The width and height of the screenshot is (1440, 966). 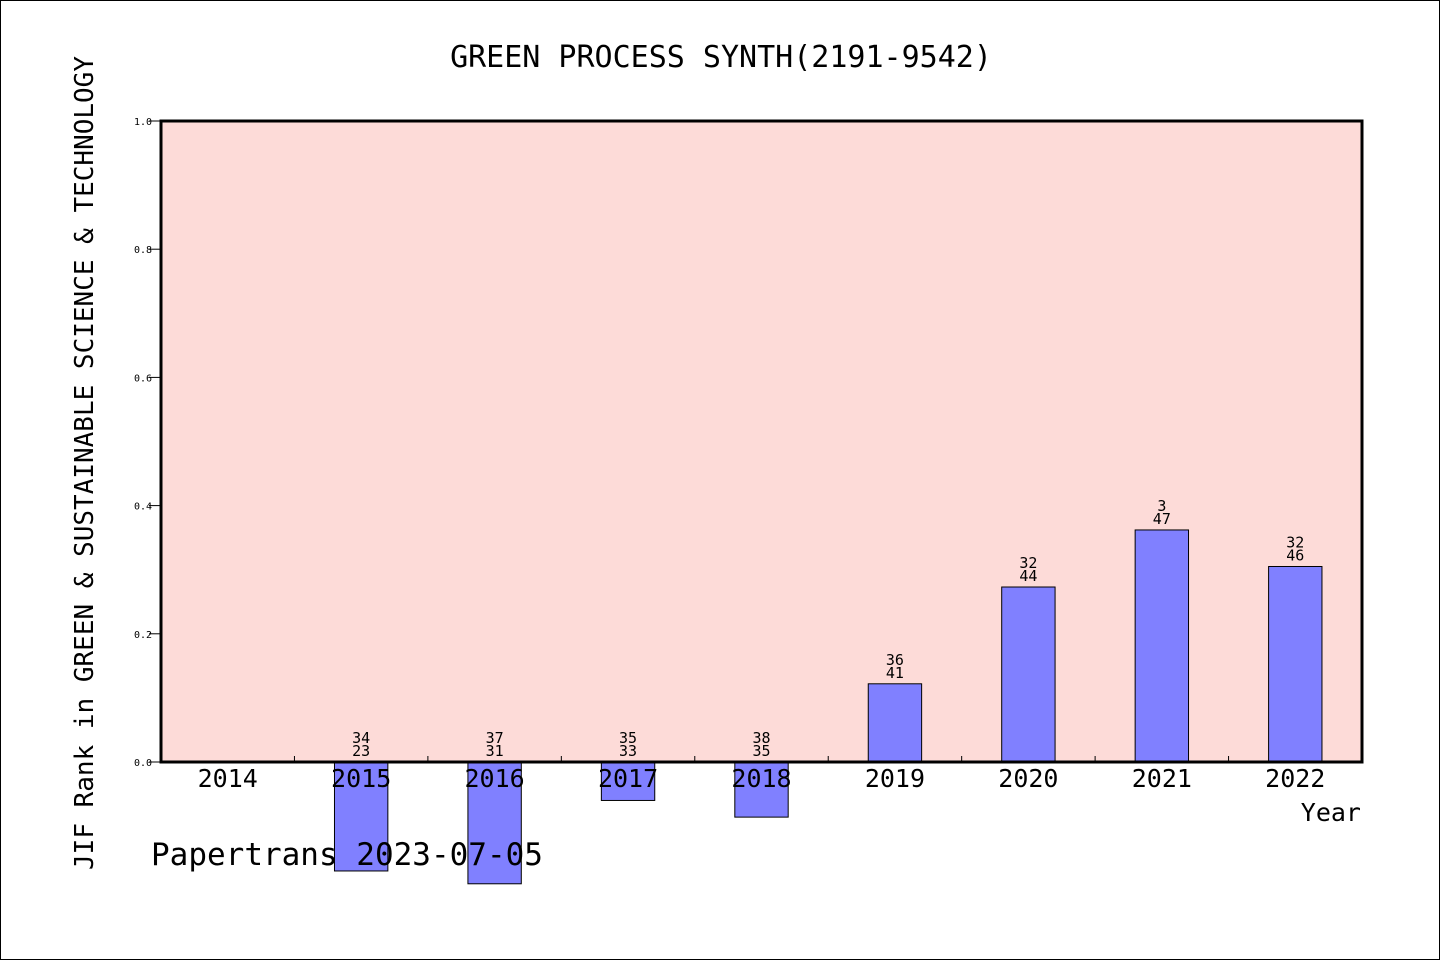 I want to click on data-label-bottom: 31, so click(x=495, y=751).